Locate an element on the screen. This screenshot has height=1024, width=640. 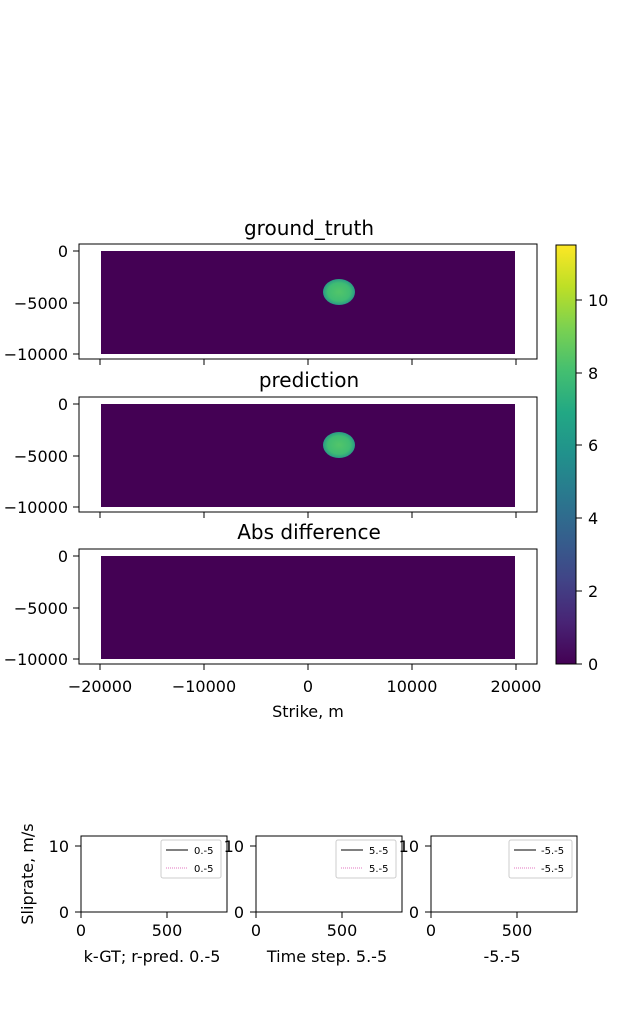
panel-prediction: prediction 0 −5000 −10000 is located at coordinates (271, 443).